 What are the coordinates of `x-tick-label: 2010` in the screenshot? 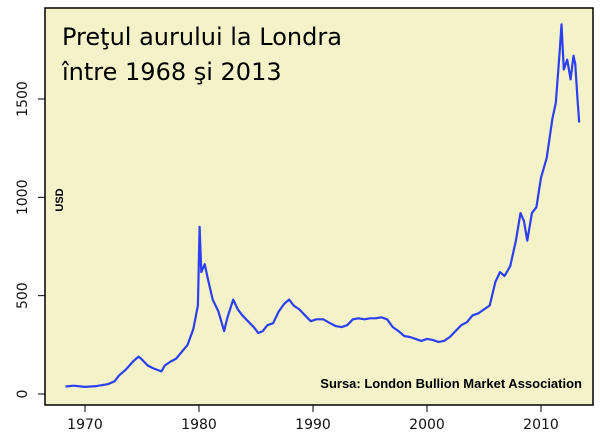 It's located at (541, 425).